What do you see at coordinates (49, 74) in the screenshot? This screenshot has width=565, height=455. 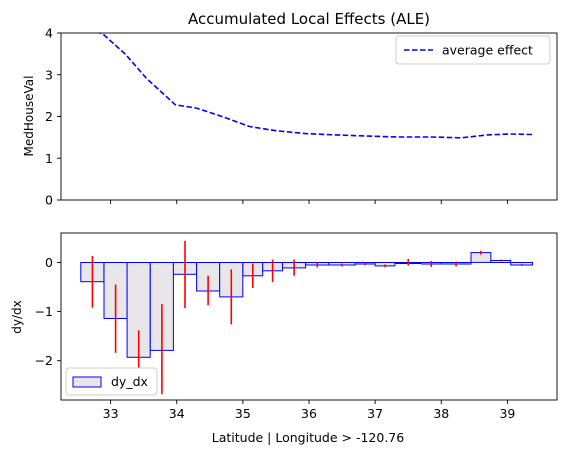 I see `top-y-tick-label: 3` at bounding box center [49, 74].